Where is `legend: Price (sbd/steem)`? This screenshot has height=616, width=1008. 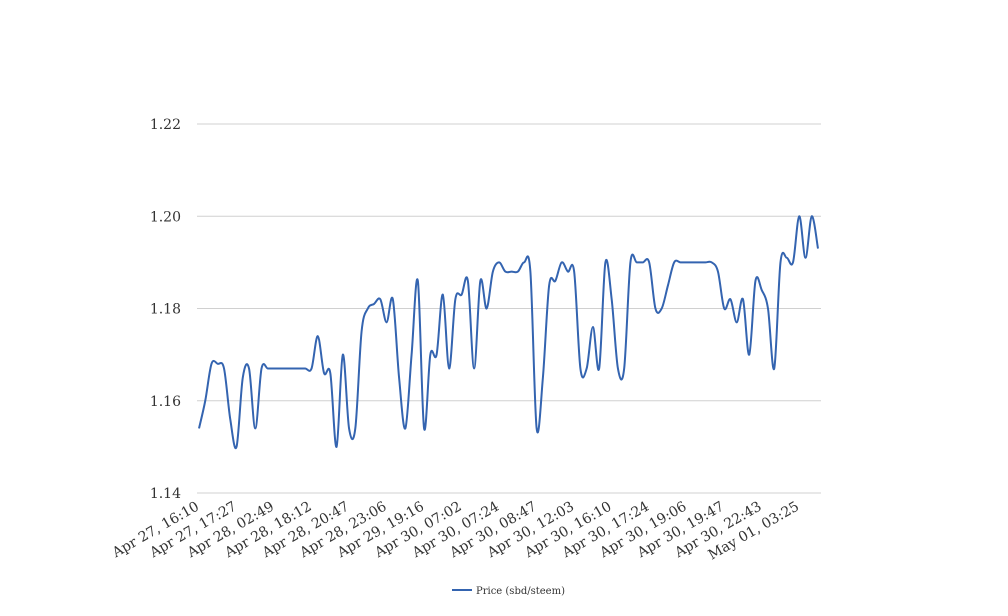
legend: Price (sbd/steem) is located at coordinates (508, 591).